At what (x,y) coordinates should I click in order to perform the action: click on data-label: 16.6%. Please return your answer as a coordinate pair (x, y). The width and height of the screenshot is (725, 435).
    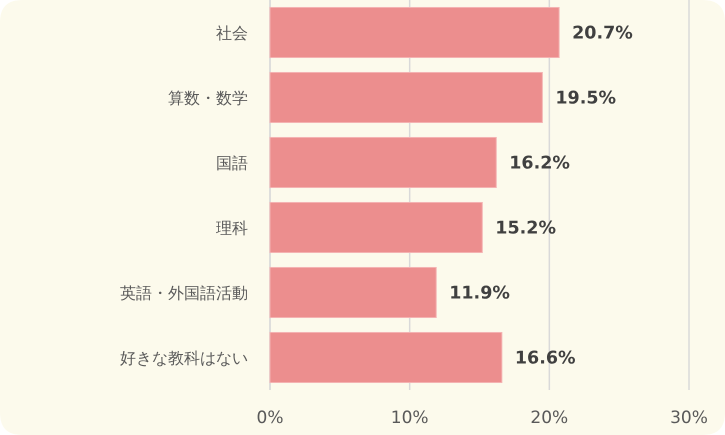
    Looking at the image, I should click on (545, 358).